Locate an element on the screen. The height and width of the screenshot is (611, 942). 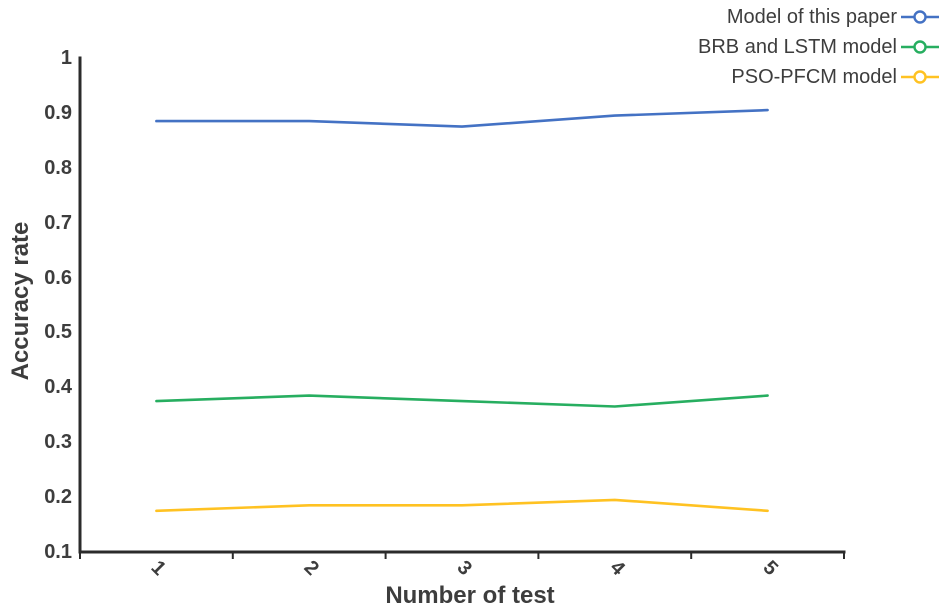
legend-label: Model of this paper is located at coordinates (811, 16).